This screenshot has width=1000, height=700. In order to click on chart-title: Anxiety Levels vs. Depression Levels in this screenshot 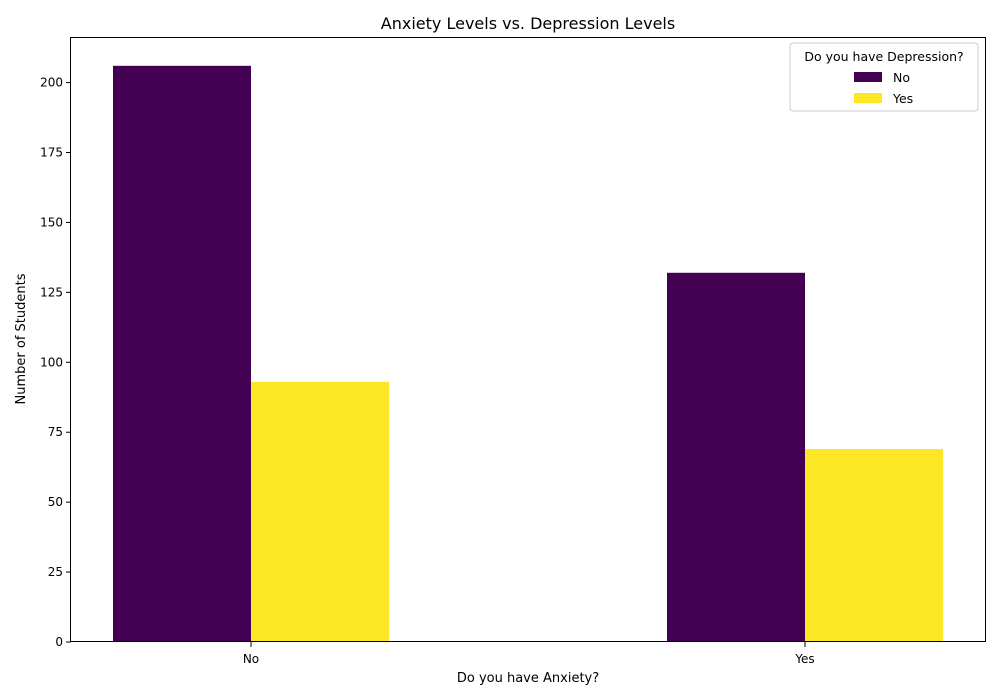, I will do `click(528, 23)`.